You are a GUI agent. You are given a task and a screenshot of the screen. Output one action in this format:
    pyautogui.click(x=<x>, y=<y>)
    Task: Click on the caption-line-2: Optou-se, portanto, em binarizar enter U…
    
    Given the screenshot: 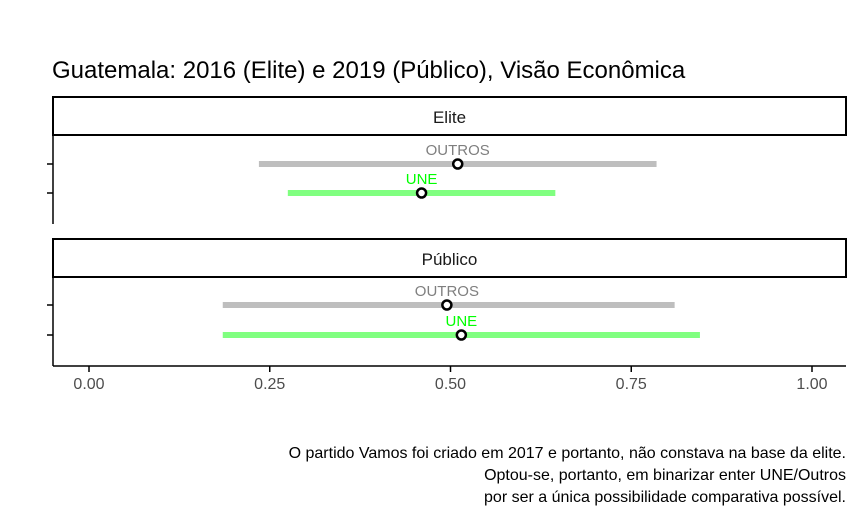 What is the action you would take?
    pyautogui.click(x=665, y=475)
    